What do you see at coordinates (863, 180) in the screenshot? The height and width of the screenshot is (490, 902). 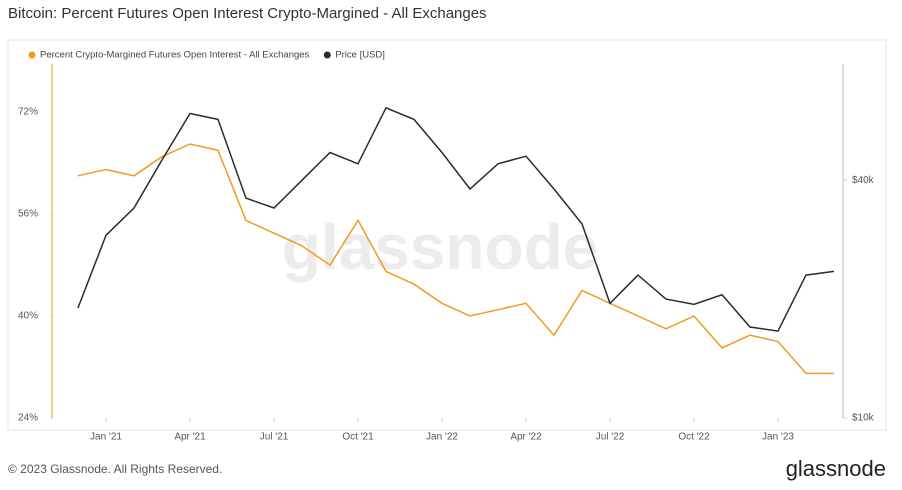 I see `y2-tick-label: $40k` at bounding box center [863, 180].